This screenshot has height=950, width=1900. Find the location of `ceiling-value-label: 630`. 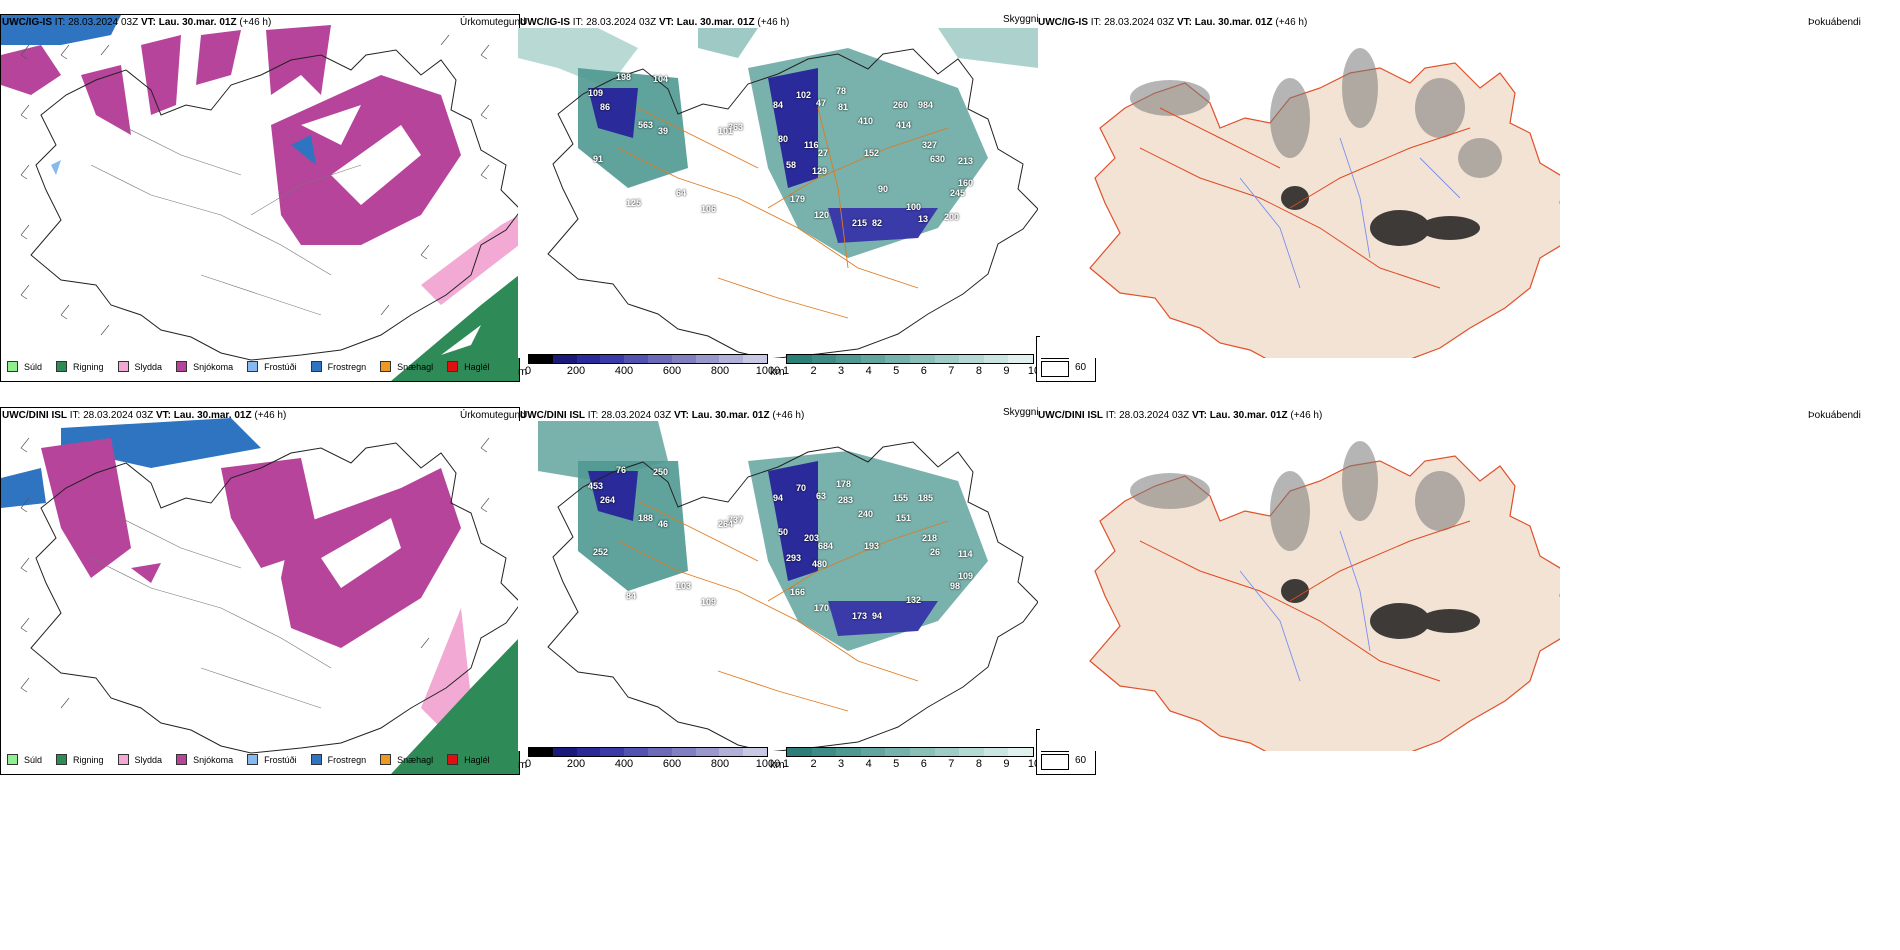

ceiling-value-label: 630 is located at coordinates (938, 159).